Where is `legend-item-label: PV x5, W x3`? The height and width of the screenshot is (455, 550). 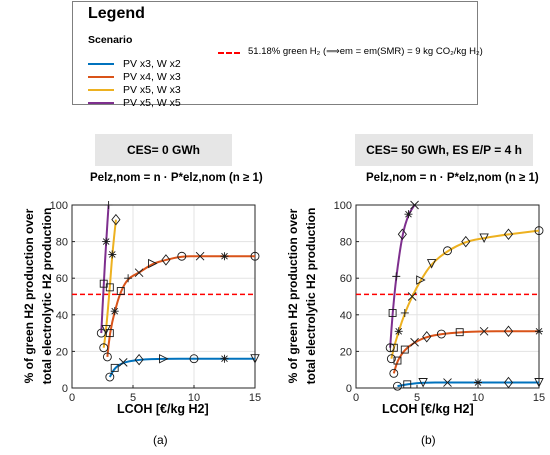 legend-item-label: PV x5, W x3 is located at coordinates (152, 90).